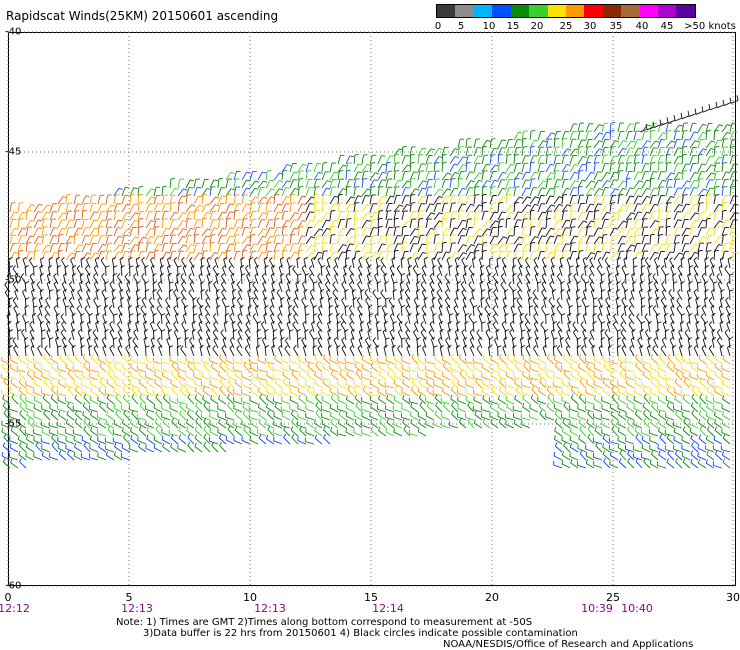  What do you see at coordinates (612, 11) in the screenshot?
I see `colorbar-swatch` at bounding box center [612, 11].